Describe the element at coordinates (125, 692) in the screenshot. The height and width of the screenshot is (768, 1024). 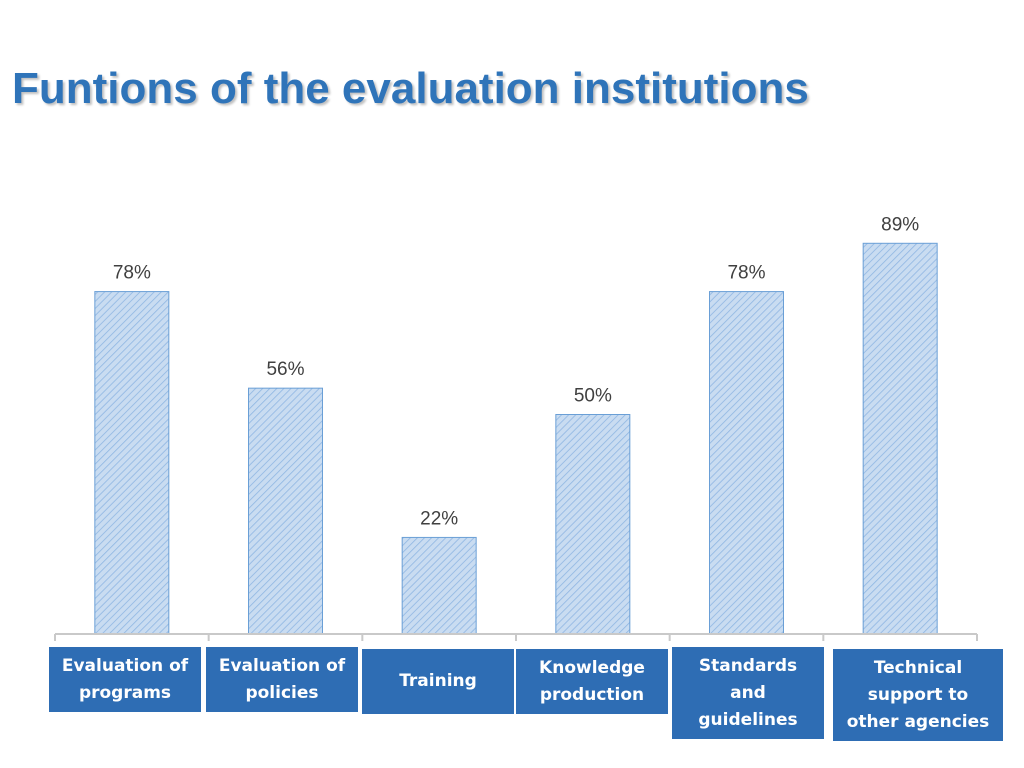
I see `category-label-line: programs` at that location.